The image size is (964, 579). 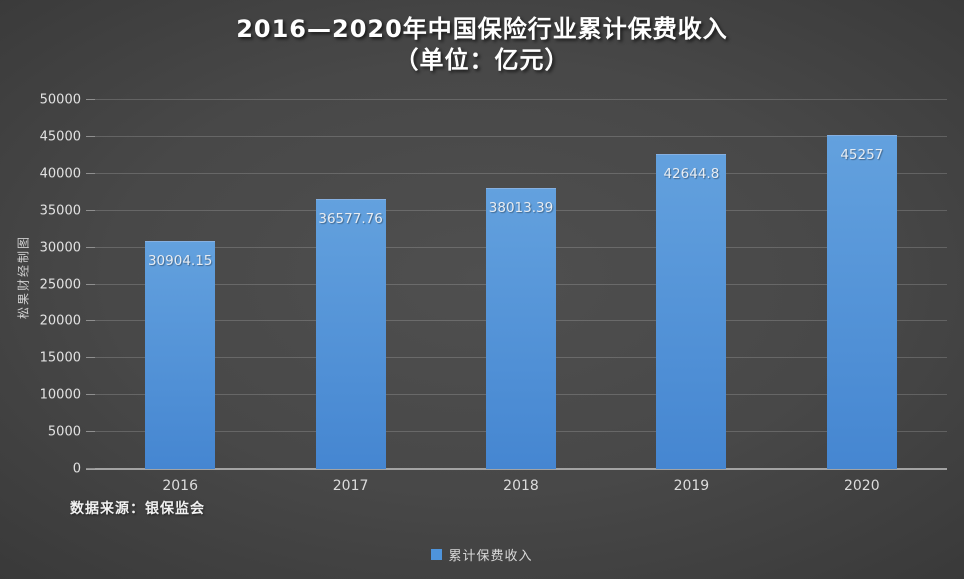 I want to click on x-axis-line, so click(x=516, y=469).